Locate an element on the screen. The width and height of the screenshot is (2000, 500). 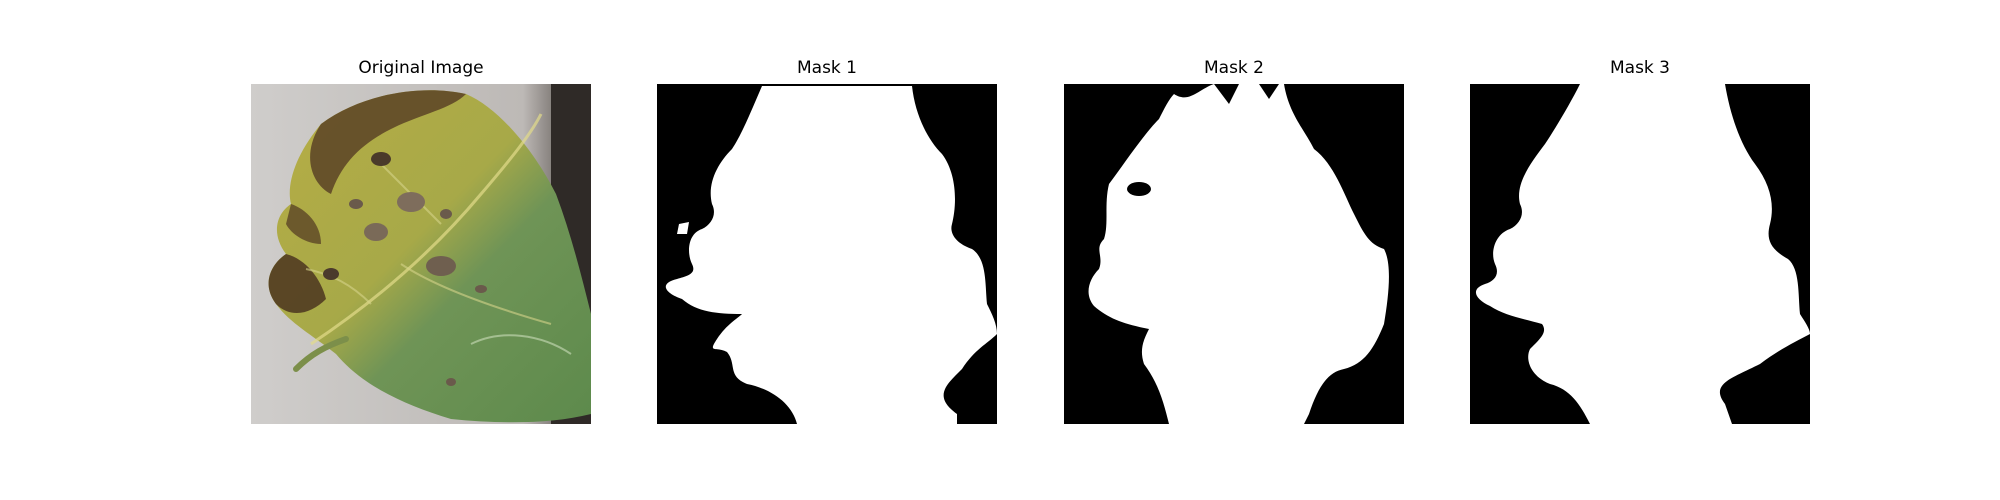
mask-1-image is located at coordinates (827, 254).